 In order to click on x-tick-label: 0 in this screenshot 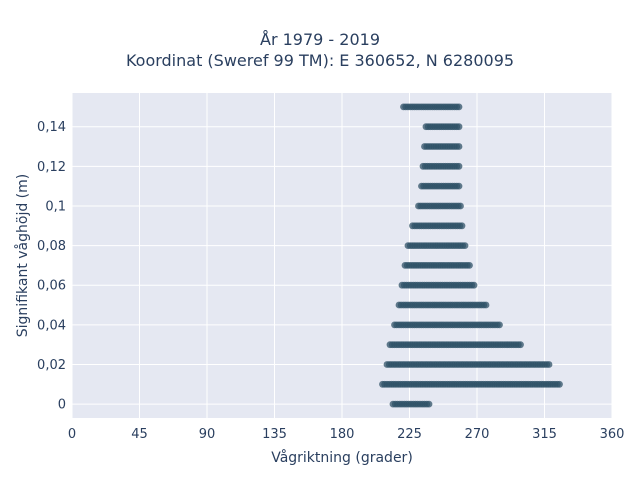, I will do `click(72, 434)`.